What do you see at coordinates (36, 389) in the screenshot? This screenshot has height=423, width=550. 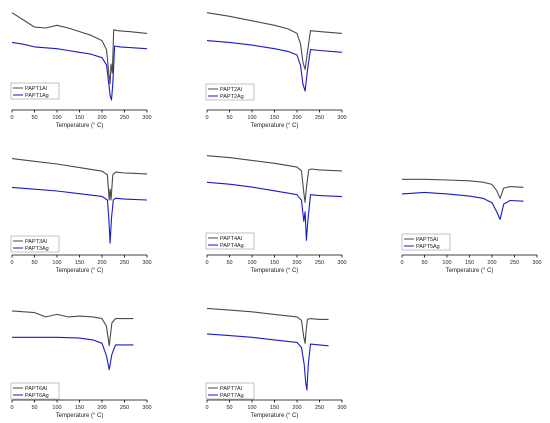 I see `legend-label-papt6al: PAPT6Al` at bounding box center [36, 389].